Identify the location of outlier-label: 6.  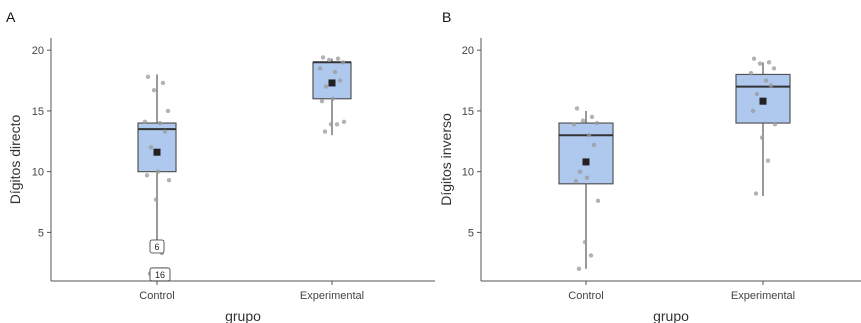
(156, 247).